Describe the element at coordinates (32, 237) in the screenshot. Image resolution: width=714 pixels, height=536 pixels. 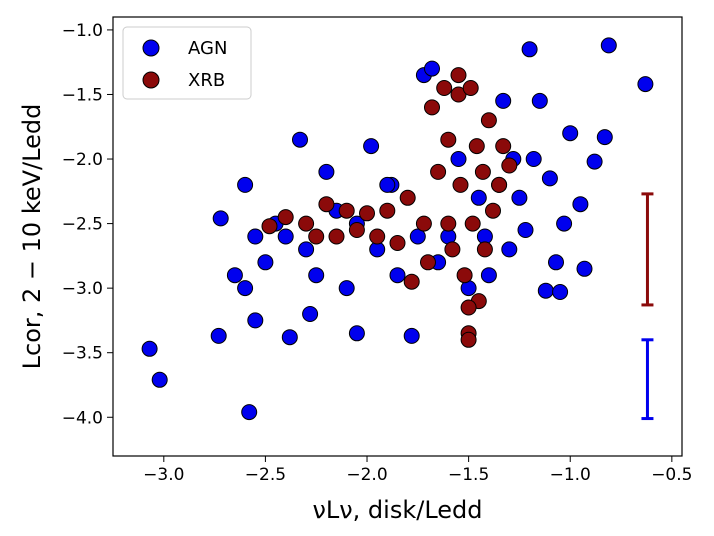
I see `y-axis-label: Lcor, 2 − 10 keV/Ledd` at that location.